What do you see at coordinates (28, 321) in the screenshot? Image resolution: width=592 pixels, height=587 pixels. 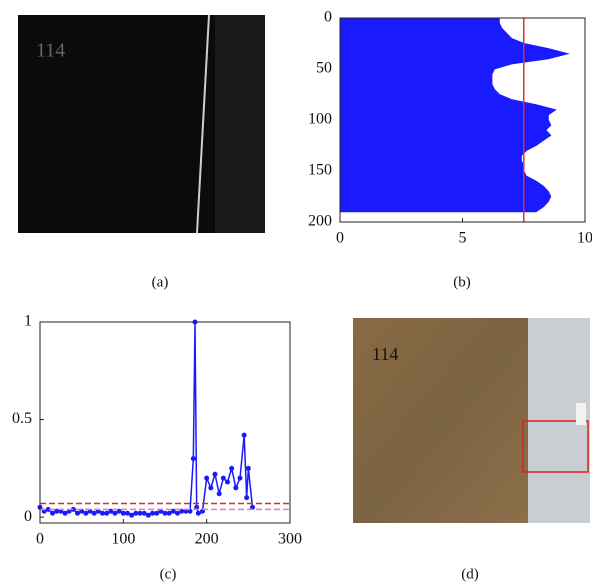 I see `y-tick-label: 1` at bounding box center [28, 321].